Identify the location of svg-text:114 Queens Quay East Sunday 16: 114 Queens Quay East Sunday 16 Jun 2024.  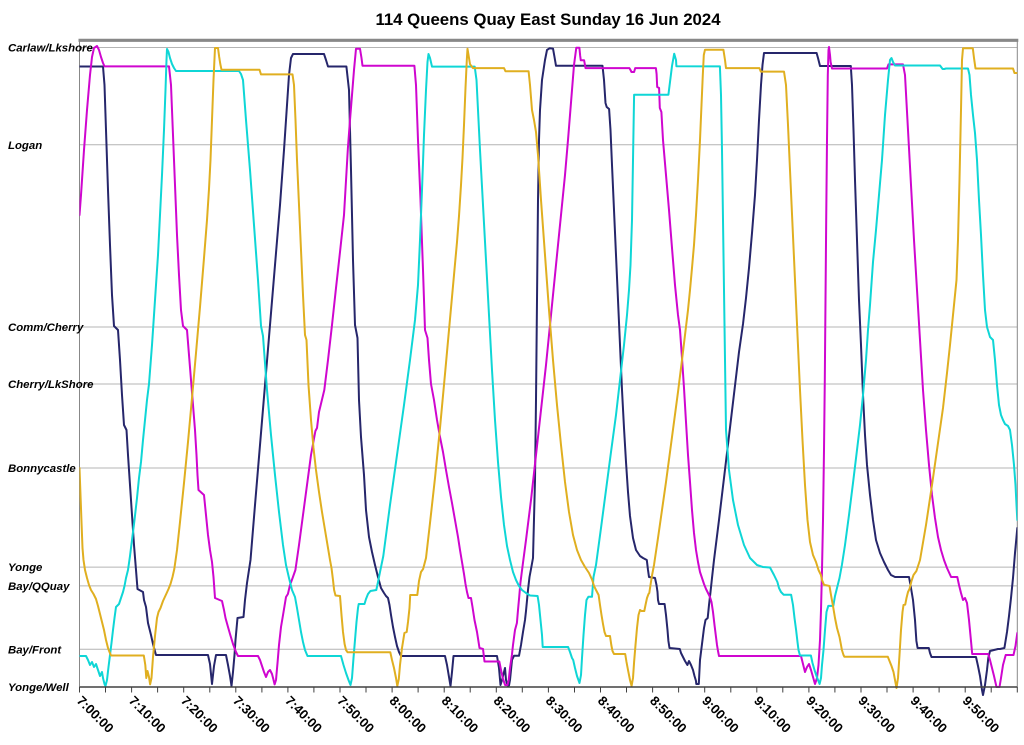
(548, 19).